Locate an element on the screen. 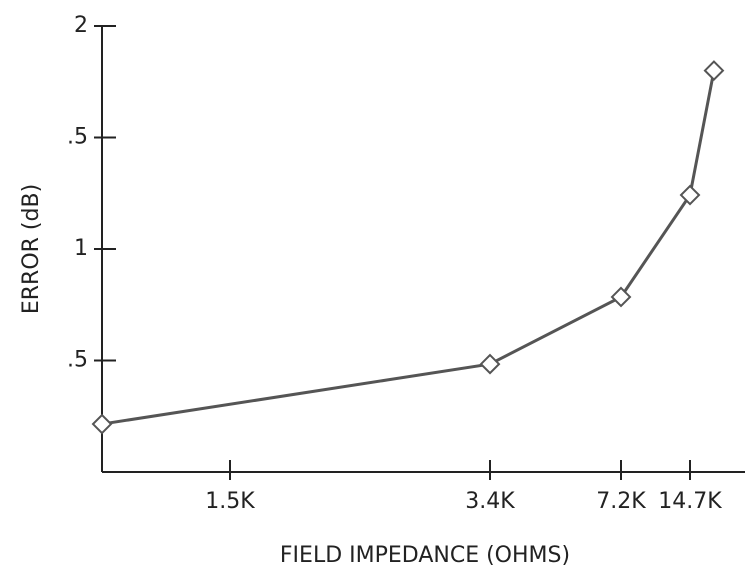 This screenshot has height=572, width=750. y-tick-label: 1 is located at coordinates (81, 248).